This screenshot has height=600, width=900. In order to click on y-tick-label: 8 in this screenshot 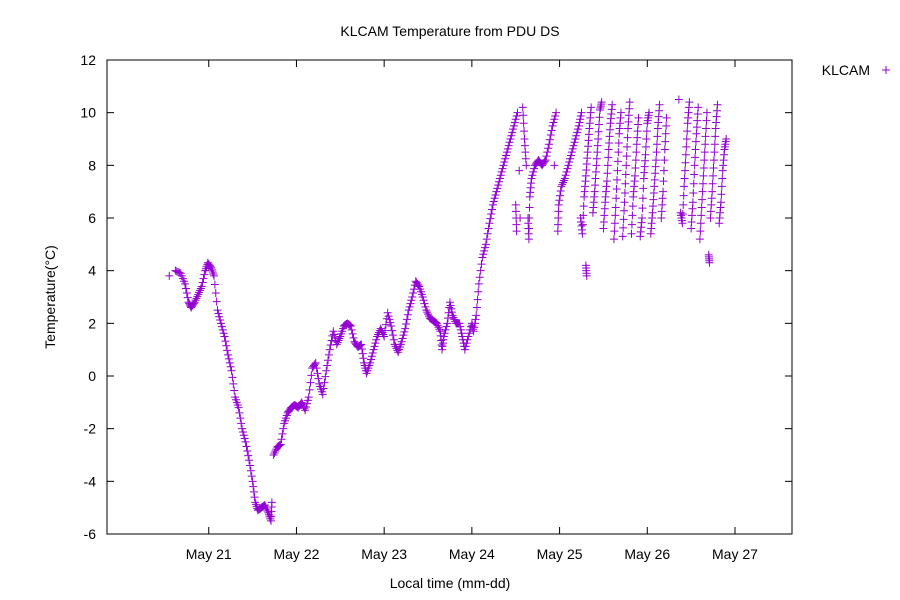, I will do `click(92, 165)`.